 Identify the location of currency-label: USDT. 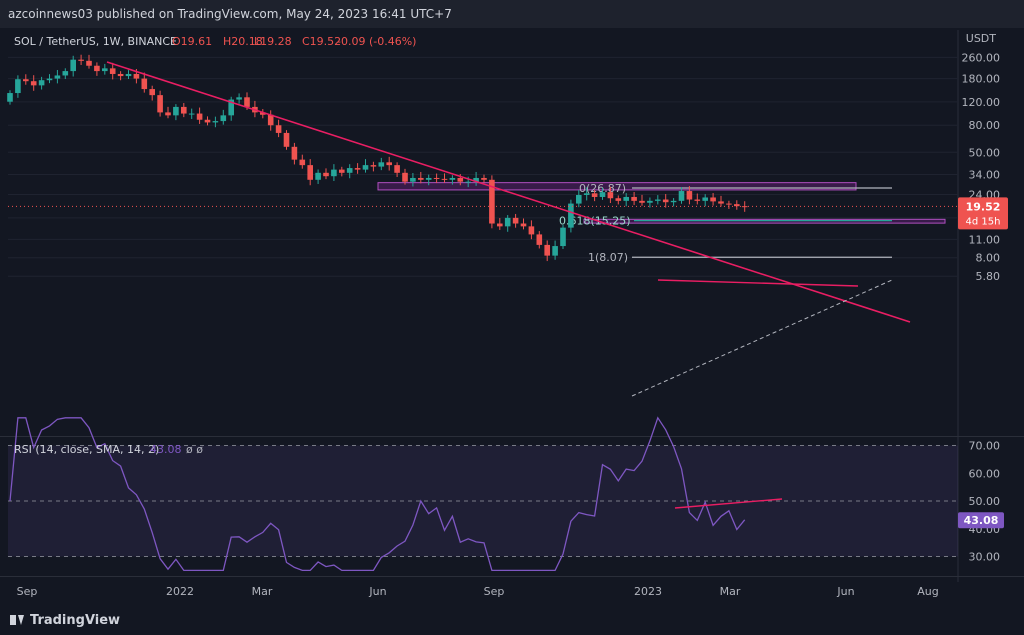
(981, 38).